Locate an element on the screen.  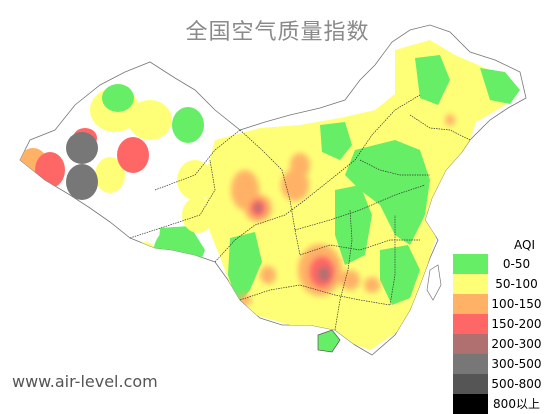
aqi-dots-far-west is located at coordinates (84, 164).